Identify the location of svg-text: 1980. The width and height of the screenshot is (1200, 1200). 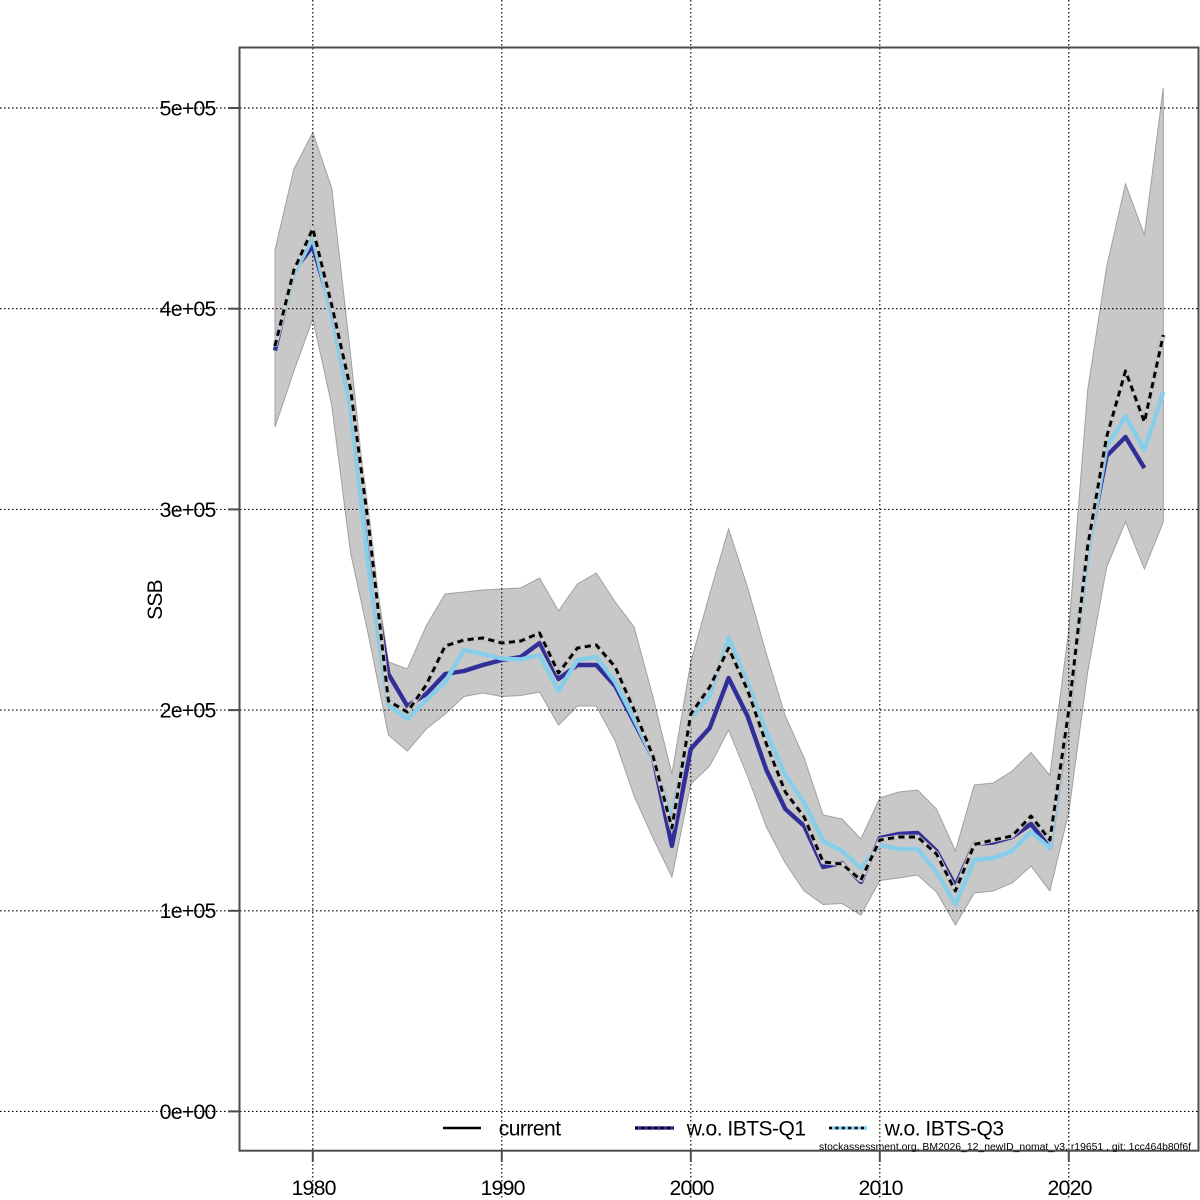
(314, 1188).